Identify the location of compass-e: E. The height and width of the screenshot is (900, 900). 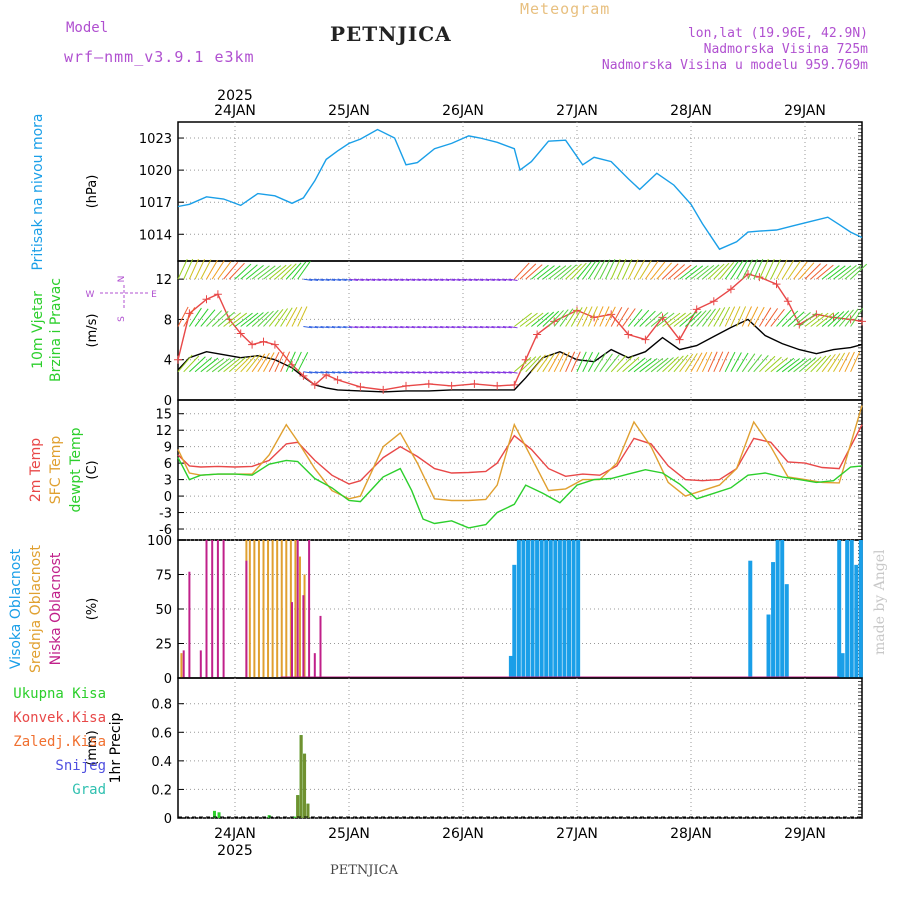
(154, 295).